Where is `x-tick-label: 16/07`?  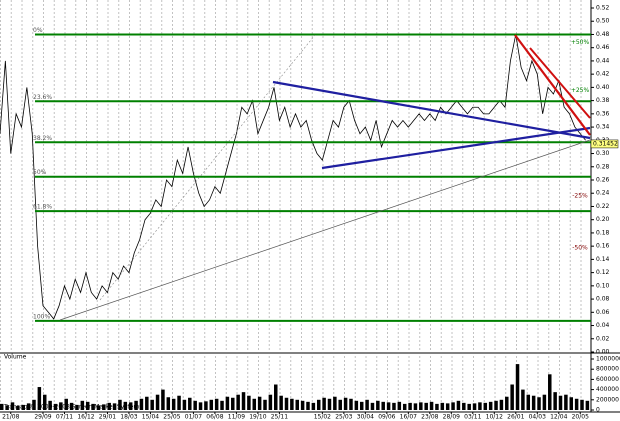
x-tick-label: 16/07 is located at coordinates (408, 417).